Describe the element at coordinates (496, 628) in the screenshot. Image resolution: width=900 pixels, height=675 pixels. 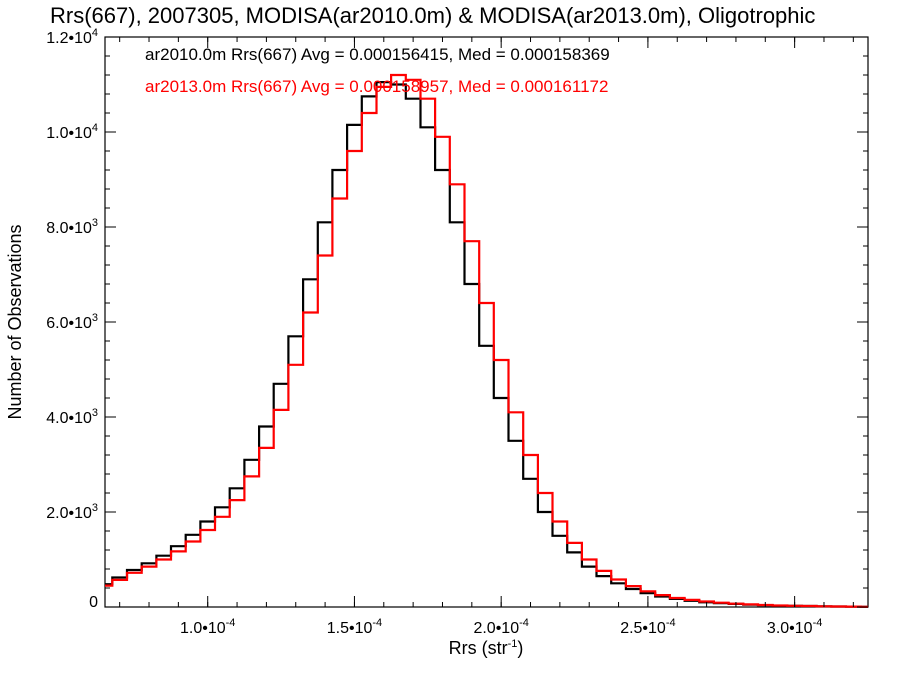
I see `x-tick-mantissa: 2.0•10` at that location.